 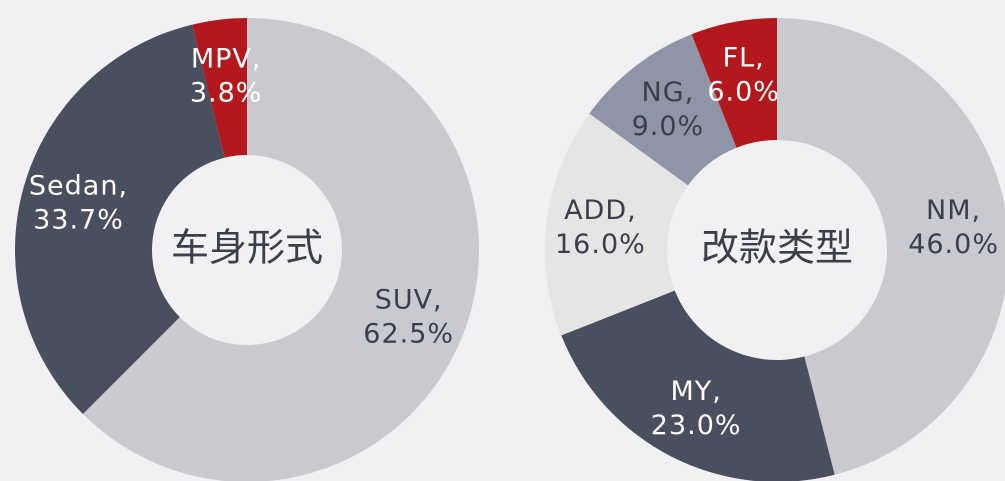 I want to click on slice-category: MY,, so click(x=696, y=391).